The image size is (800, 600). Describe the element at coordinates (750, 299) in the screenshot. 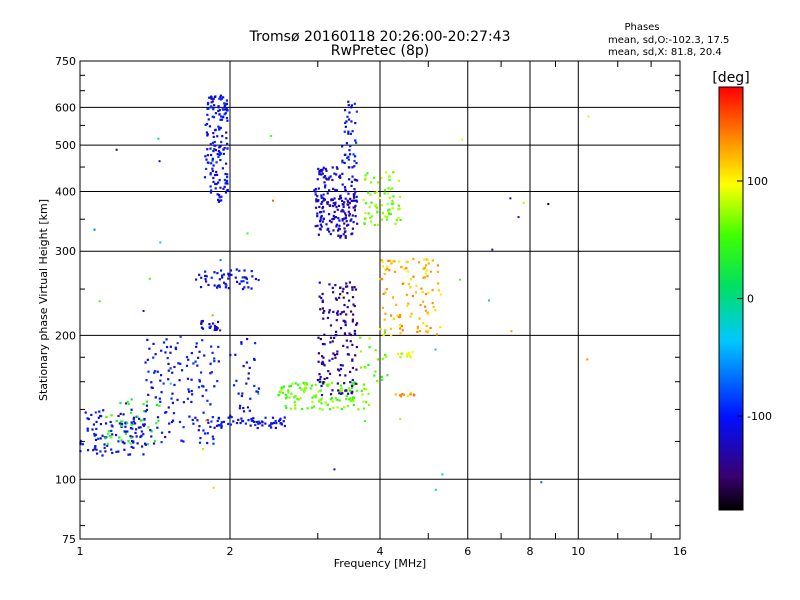

I see `colorbar-tick-label: 0` at that location.